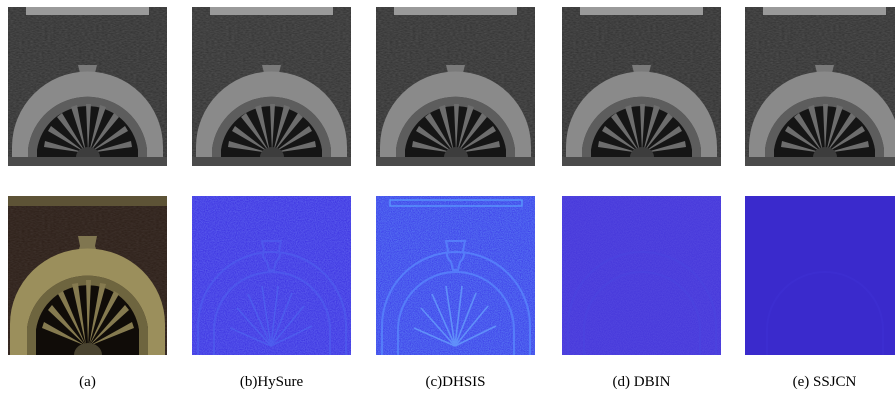 The height and width of the screenshot is (398, 895). Describe the element at coordinates (641, 86) in the screenshot. I see `reconstruction-image-dbin` at that location.